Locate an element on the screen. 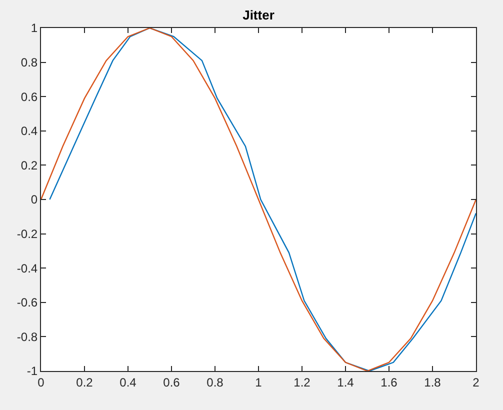  x-tick-label: 1 is located at coordinates (258, 382).